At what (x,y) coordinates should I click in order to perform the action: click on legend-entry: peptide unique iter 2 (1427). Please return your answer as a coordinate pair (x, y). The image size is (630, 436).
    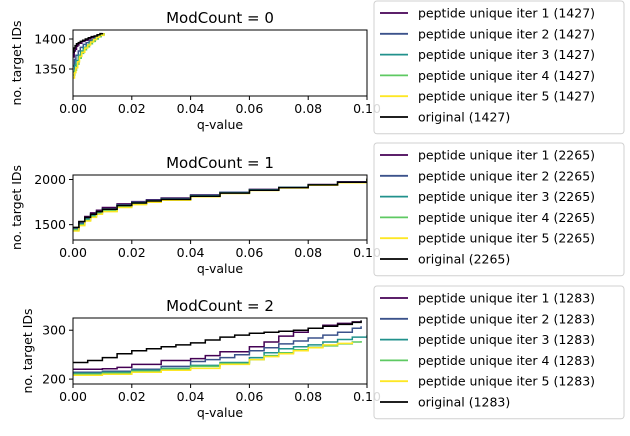
    Looking at the image, I should click on (506, 33).